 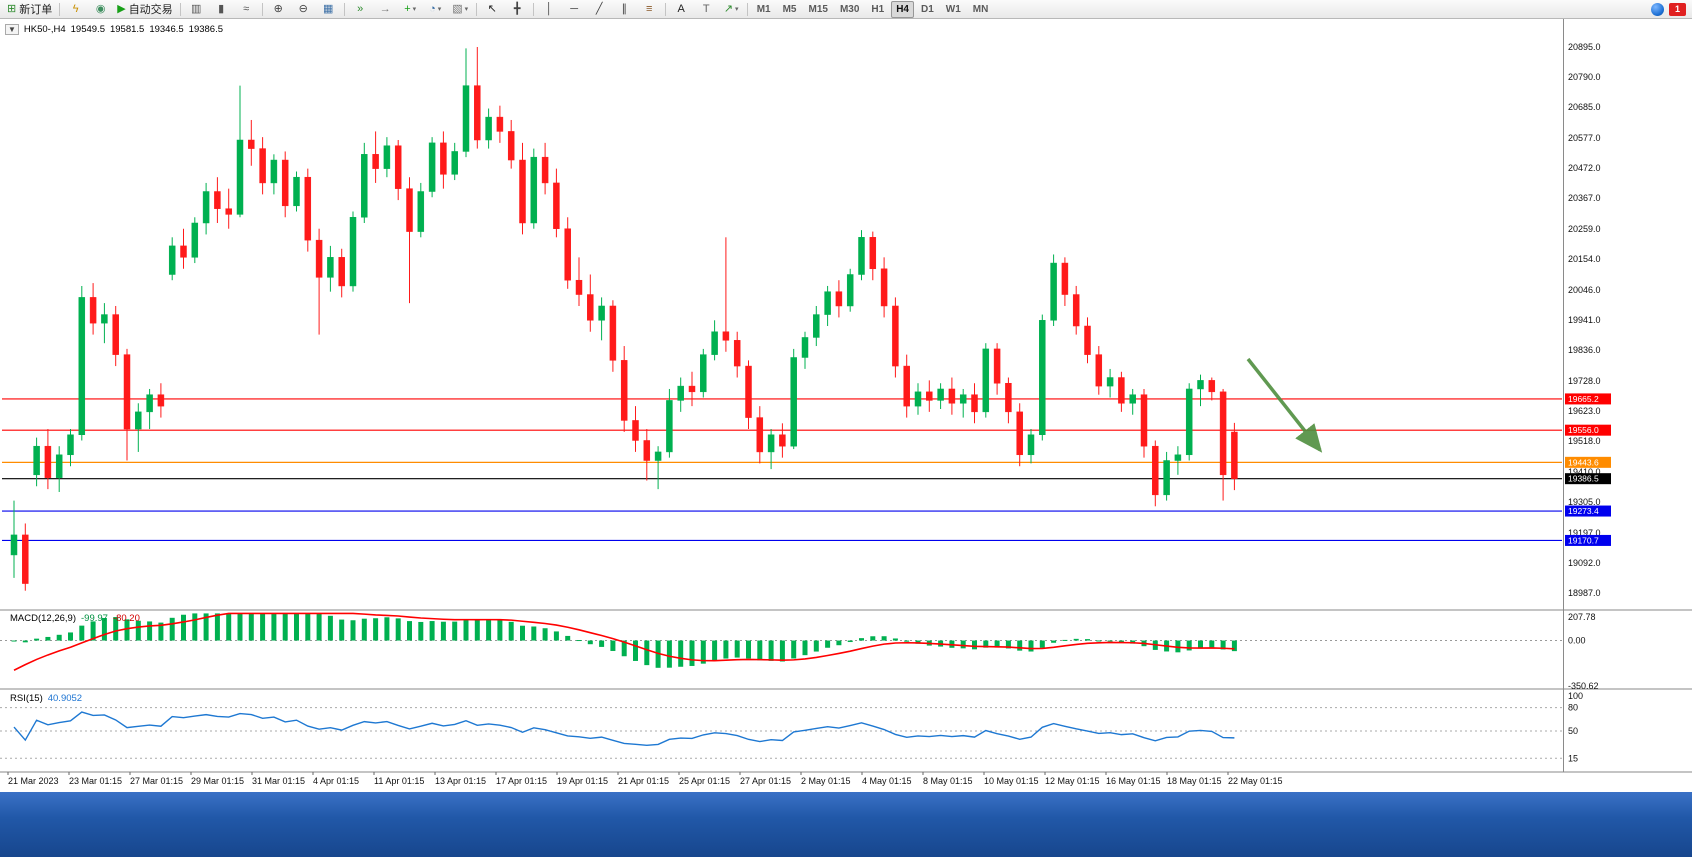 I want to click on svg-text: 19410.0, so click(x=1584, y=472).